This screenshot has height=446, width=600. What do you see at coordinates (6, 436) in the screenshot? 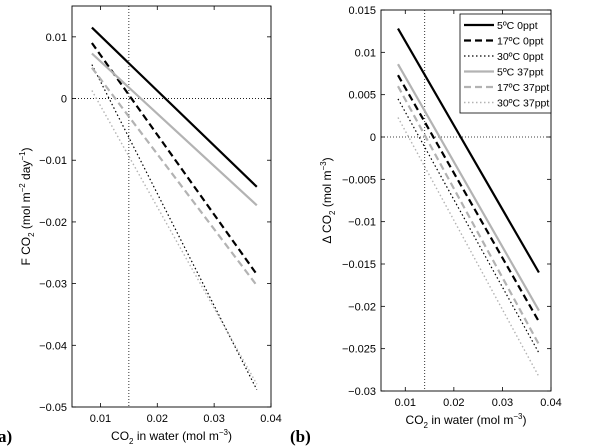
I see `panel-label-a: a)` at bounding box center [6, 436].